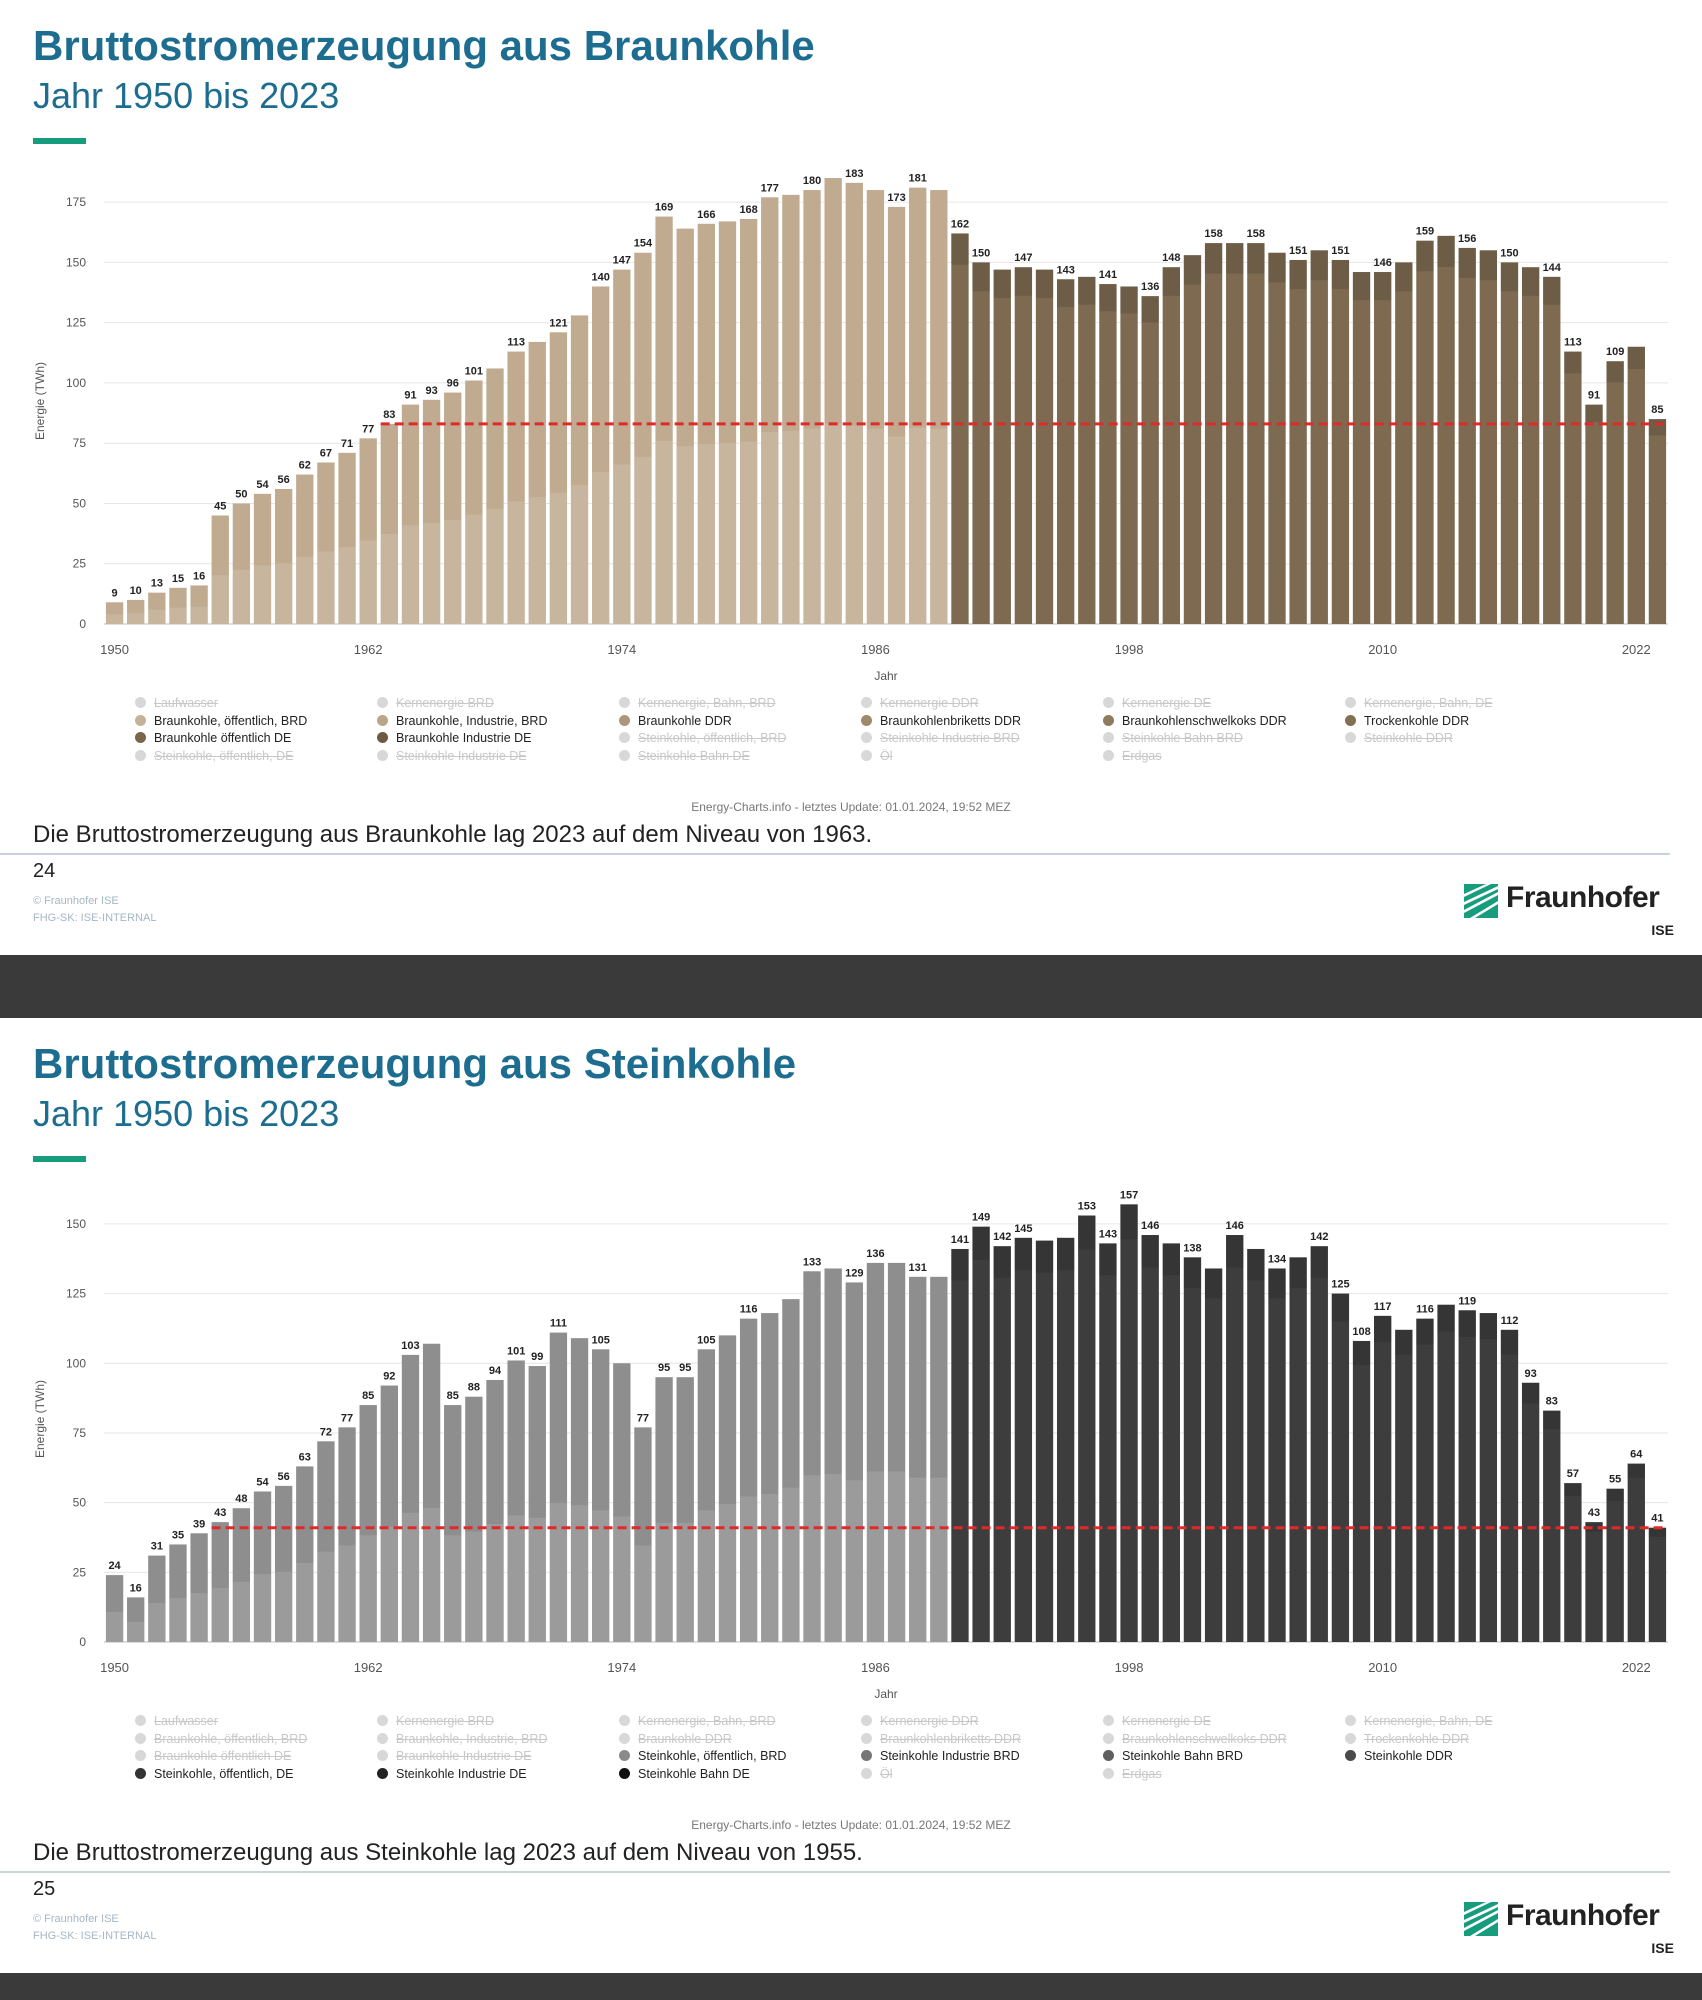 Image resolution: width=1702 pixels, height=2000 pixels. Describe the element at coordinates (1142, 1773) in the screenshot. I see `legend-label: Erdgas` at that location.